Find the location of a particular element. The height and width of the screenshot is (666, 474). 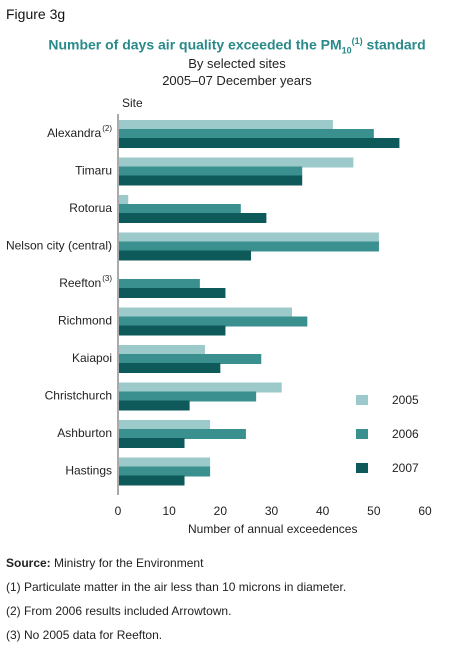

legend-label: 2006 is located at coordinates (405, 434).